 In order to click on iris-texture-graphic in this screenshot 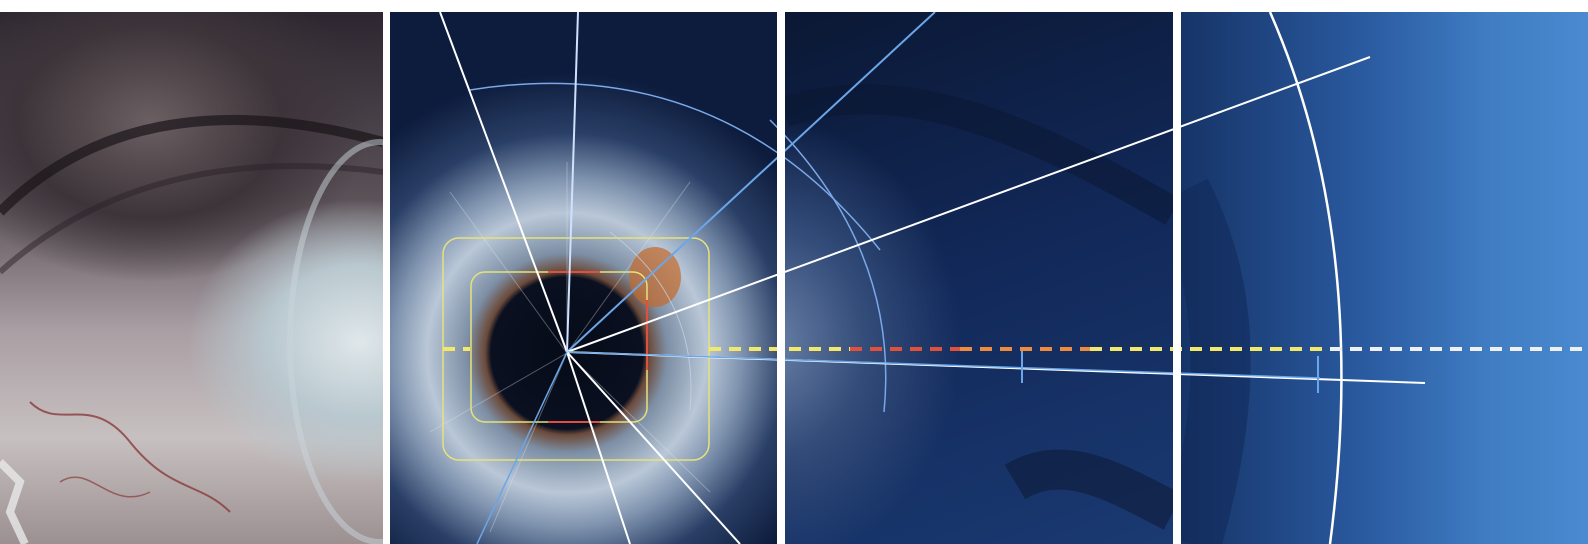, I will do `click(570, 347)`.